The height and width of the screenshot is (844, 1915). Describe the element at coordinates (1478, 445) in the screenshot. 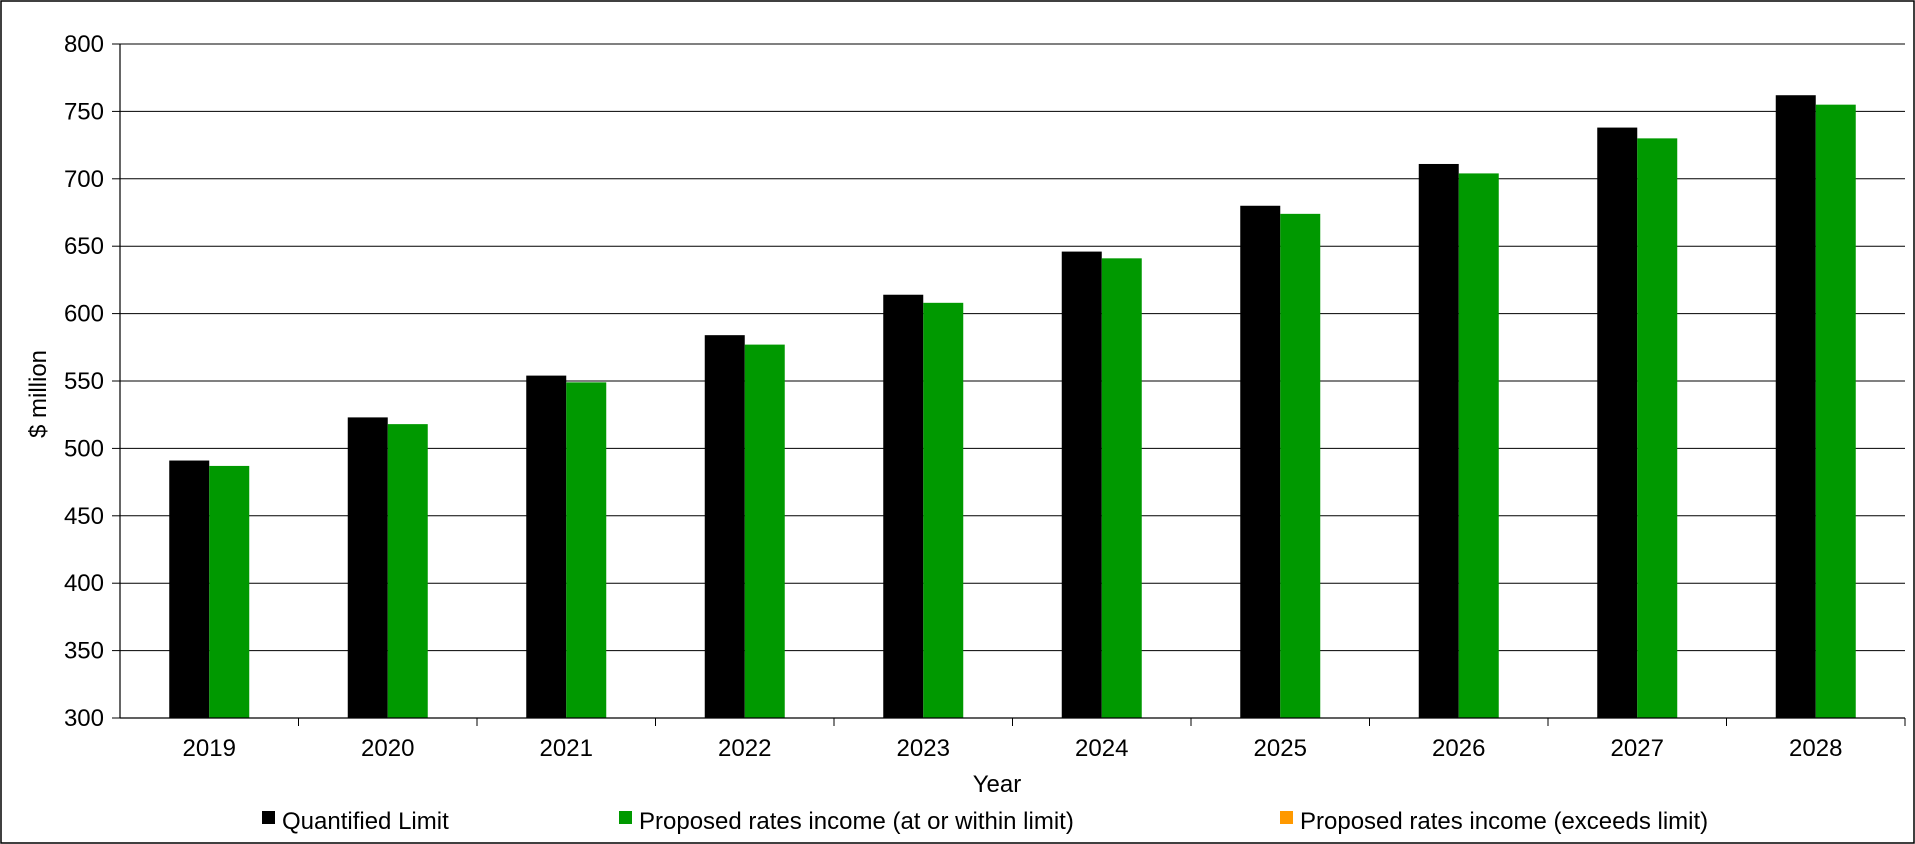

I see `bar-proposed-rates-income-at-or-within-limit-2026` at that location.